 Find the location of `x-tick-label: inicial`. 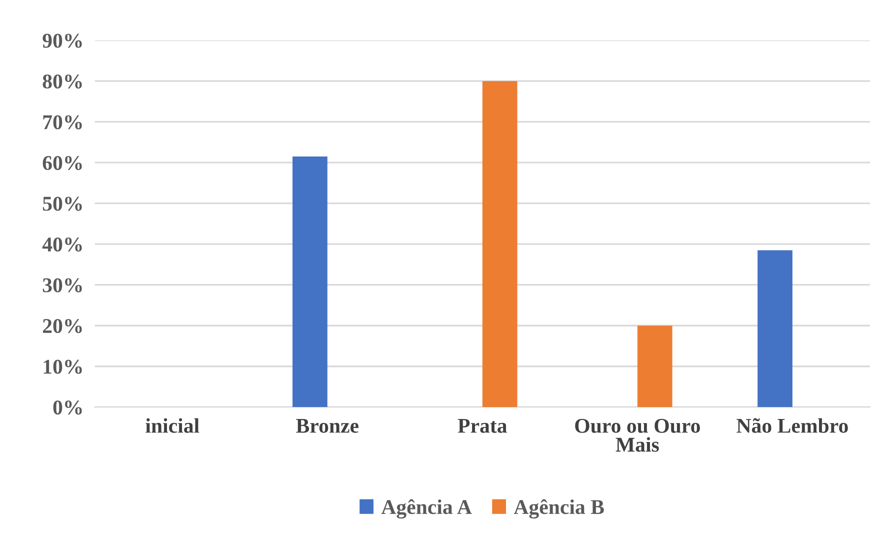

x-tick-label: inicial is located at coordinates (173, 425).